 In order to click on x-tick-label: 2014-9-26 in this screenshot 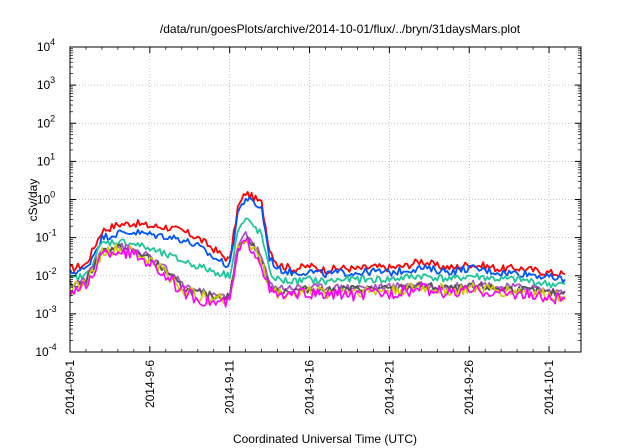, I will do `click(469, 387)`.